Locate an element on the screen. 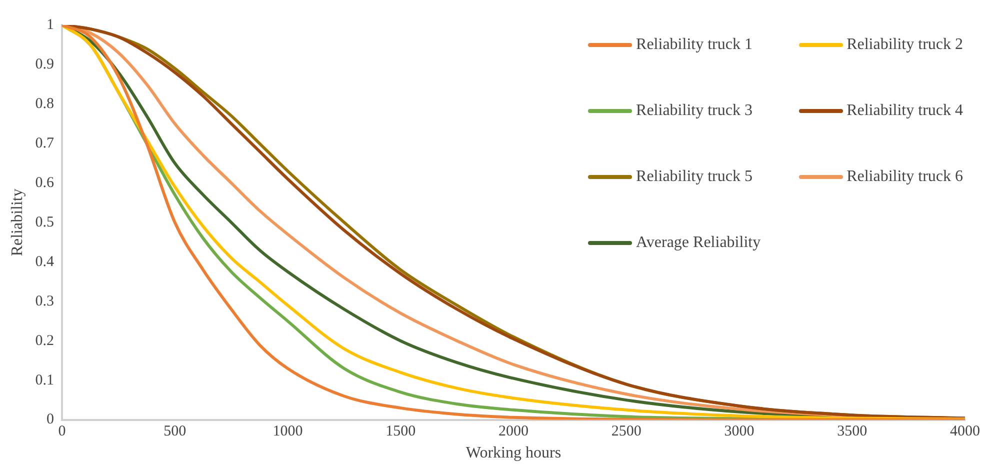 The width and height of the screenshot is (995, 475). y-tick-label: 0.6 is located at coordinates (44, 182).